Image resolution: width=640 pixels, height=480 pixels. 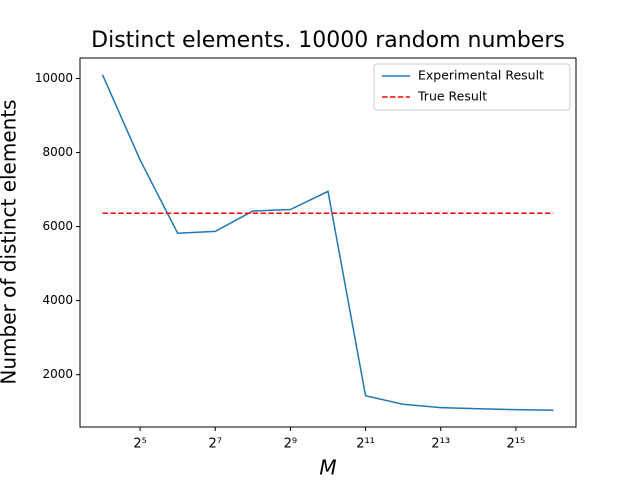 What do you see at coordinates (215, 444) in the screenshot?
I see `x-tick-label: 2⁷` at bounding box center [215, 444].